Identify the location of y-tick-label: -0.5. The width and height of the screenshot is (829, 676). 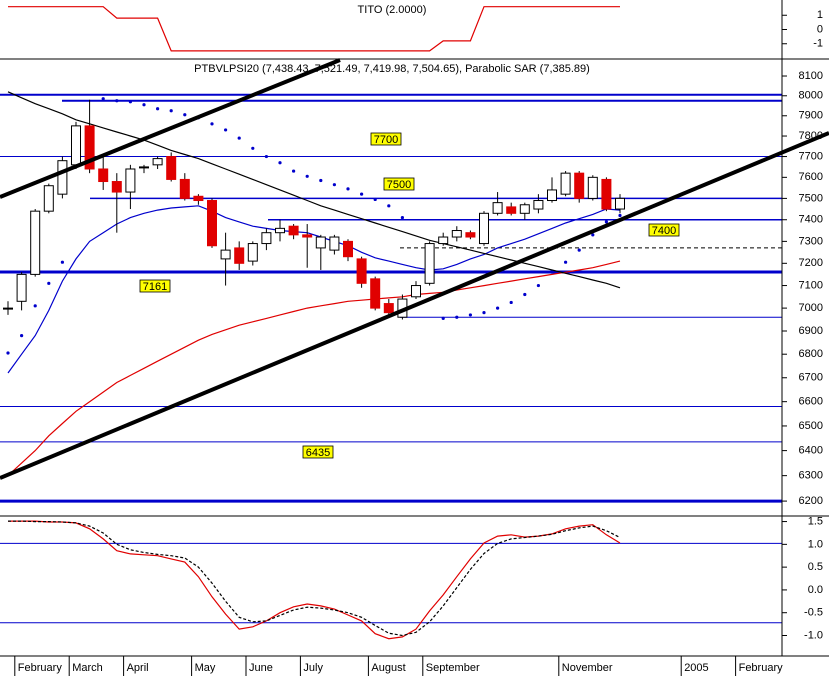
(813, 613).